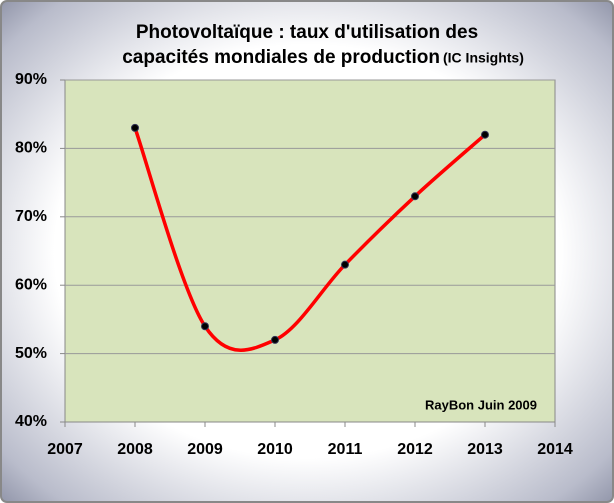 The image size is (614, 503). I want to click on x-tick-label: 2014, so click(555, 449).